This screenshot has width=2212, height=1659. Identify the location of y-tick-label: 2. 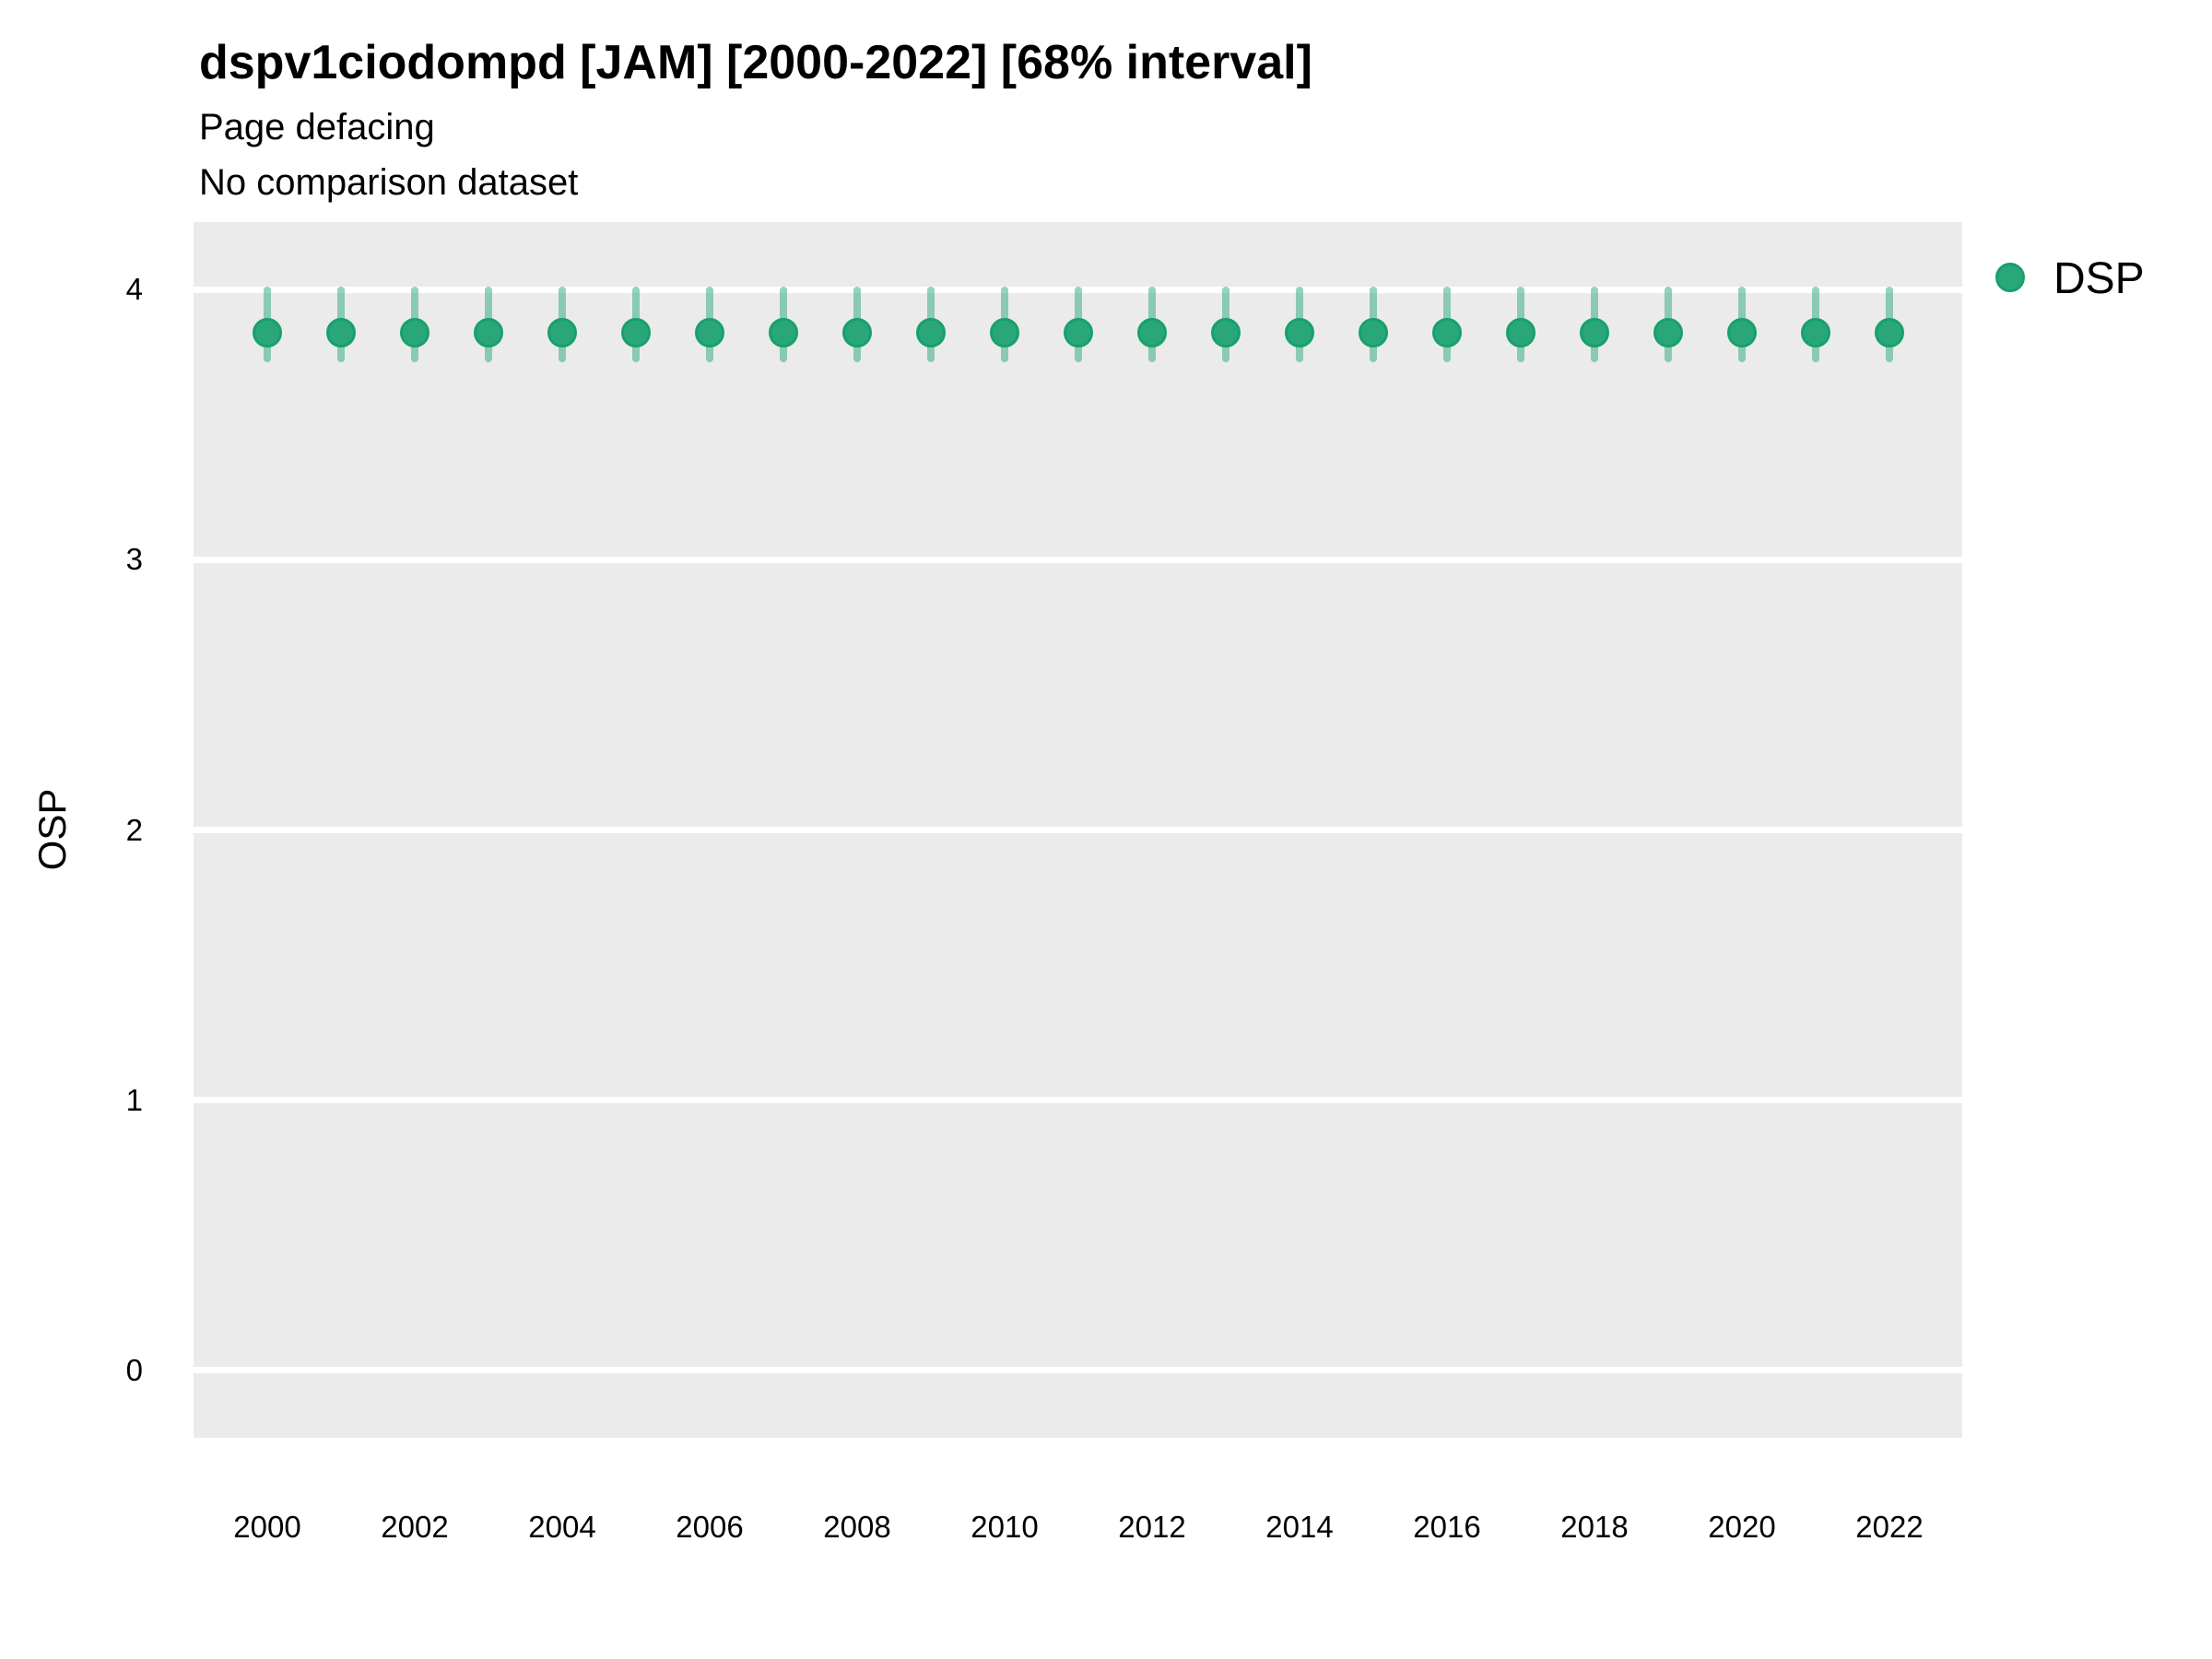
(134, 829).